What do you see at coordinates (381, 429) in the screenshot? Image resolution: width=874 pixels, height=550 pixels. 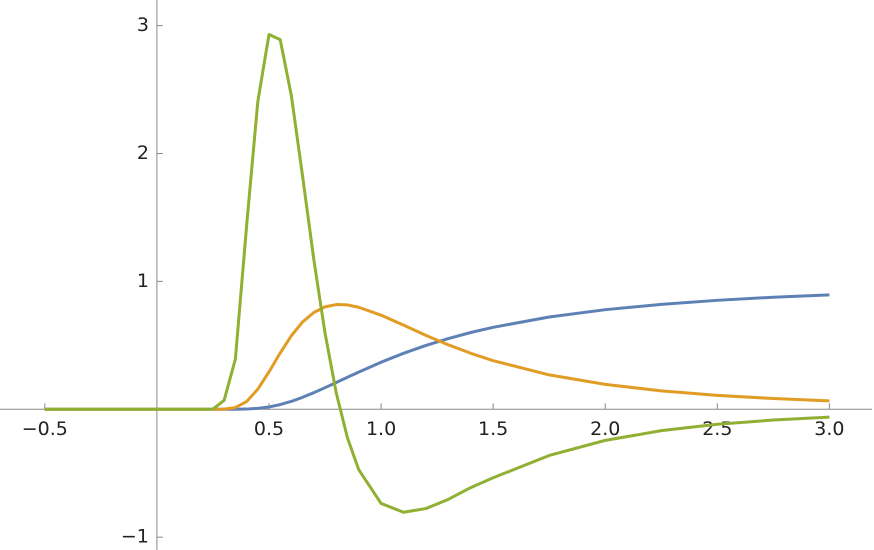 I see `x-tick-label: 1.0` at bounding box center [381, 429].